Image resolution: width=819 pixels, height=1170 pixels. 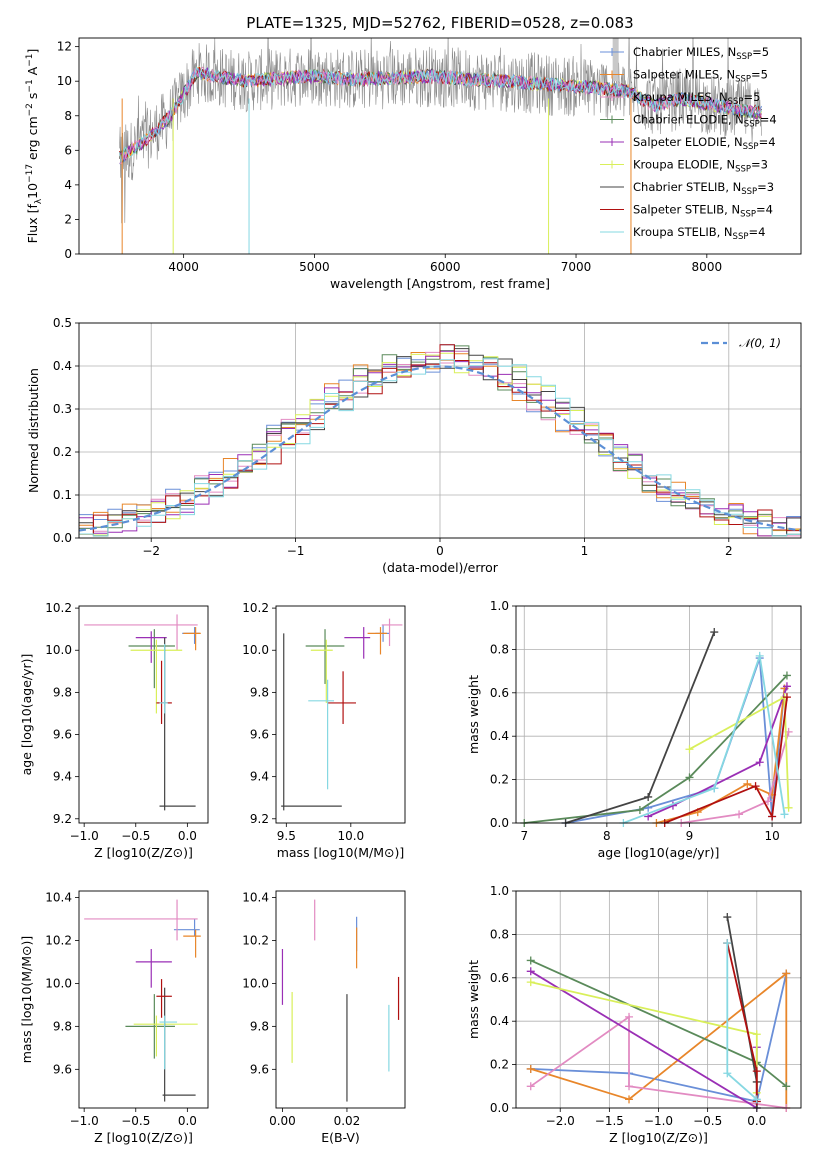 What do you see at coordinates (33, 430) in the screenshot?
I see `y-axis-label: Normed distribution` at bounding box center [33, 430].